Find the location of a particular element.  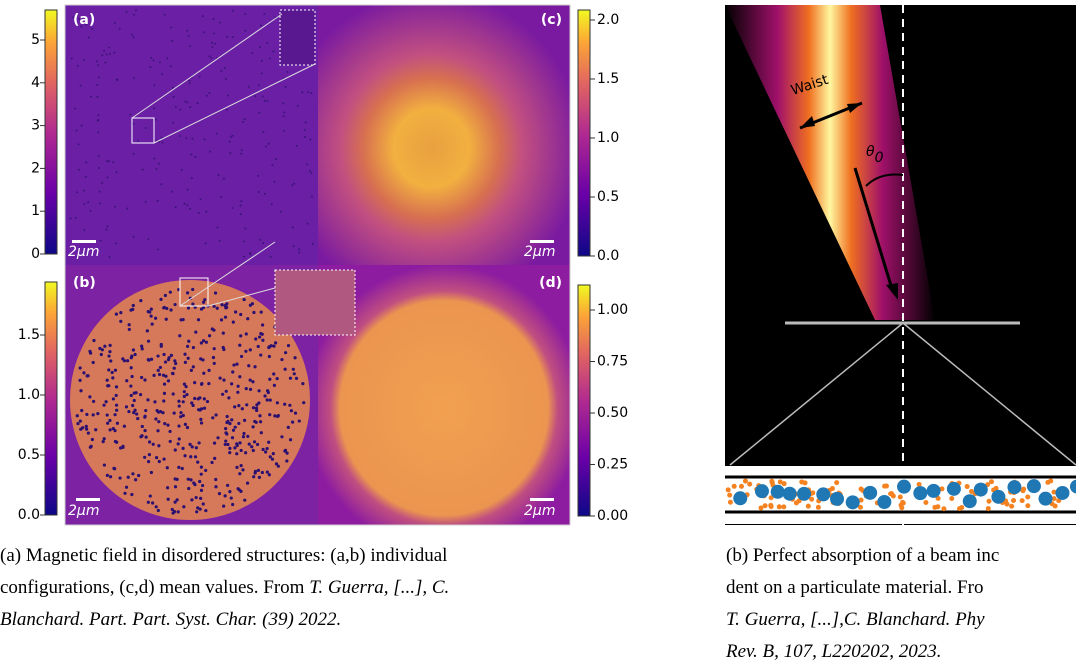

caption-text: Rev. B, 107, L220202, 2023. is located at coordinates (834, 651).